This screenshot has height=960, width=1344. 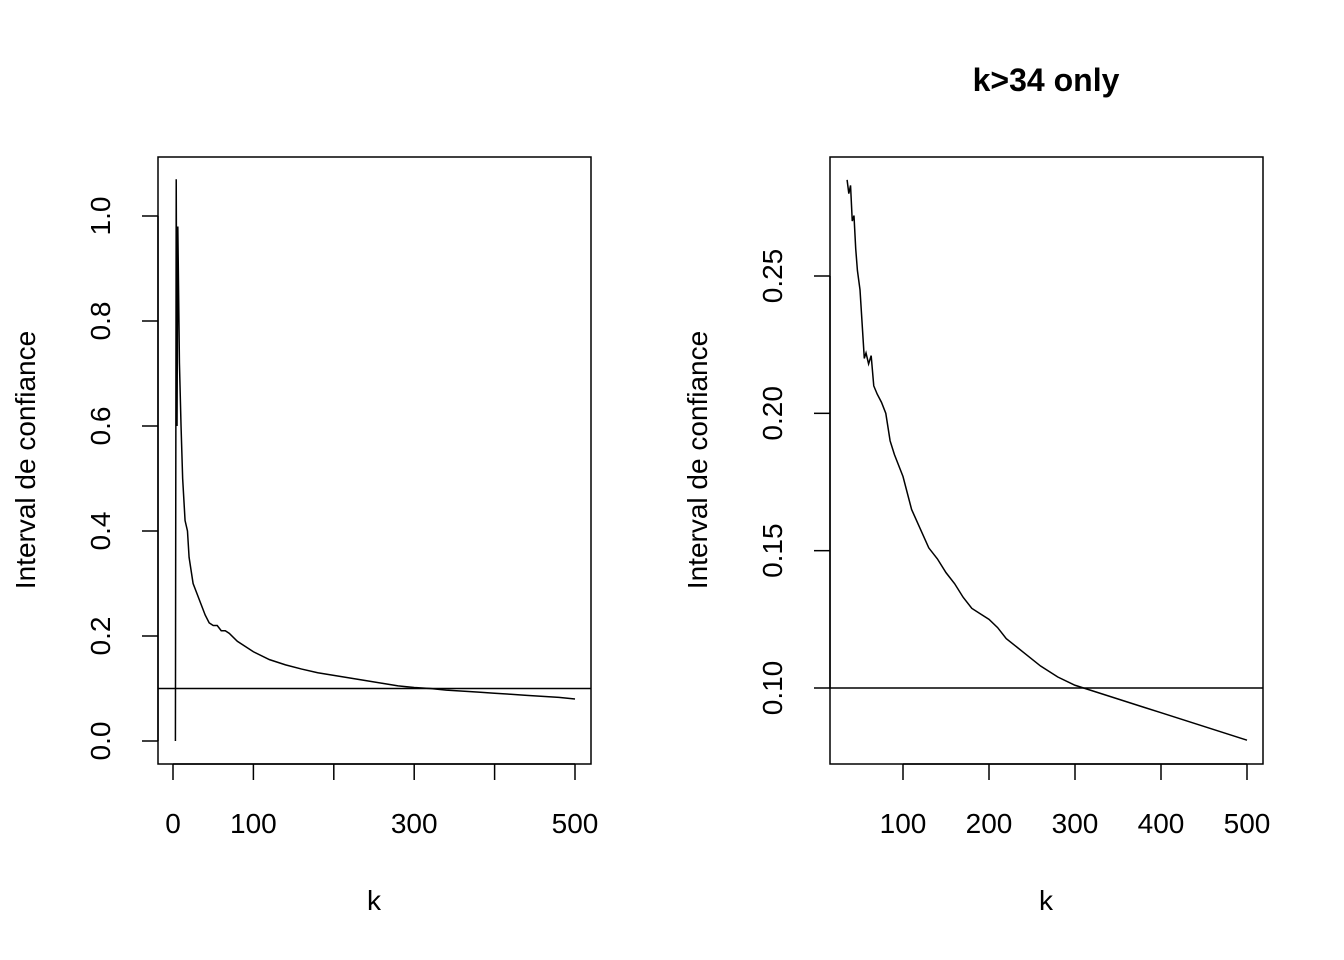 What do you see at coordinates (100, 216) in the screenshot?
I see `y-tick-label: 1.0` at bounding box center [100, 216].